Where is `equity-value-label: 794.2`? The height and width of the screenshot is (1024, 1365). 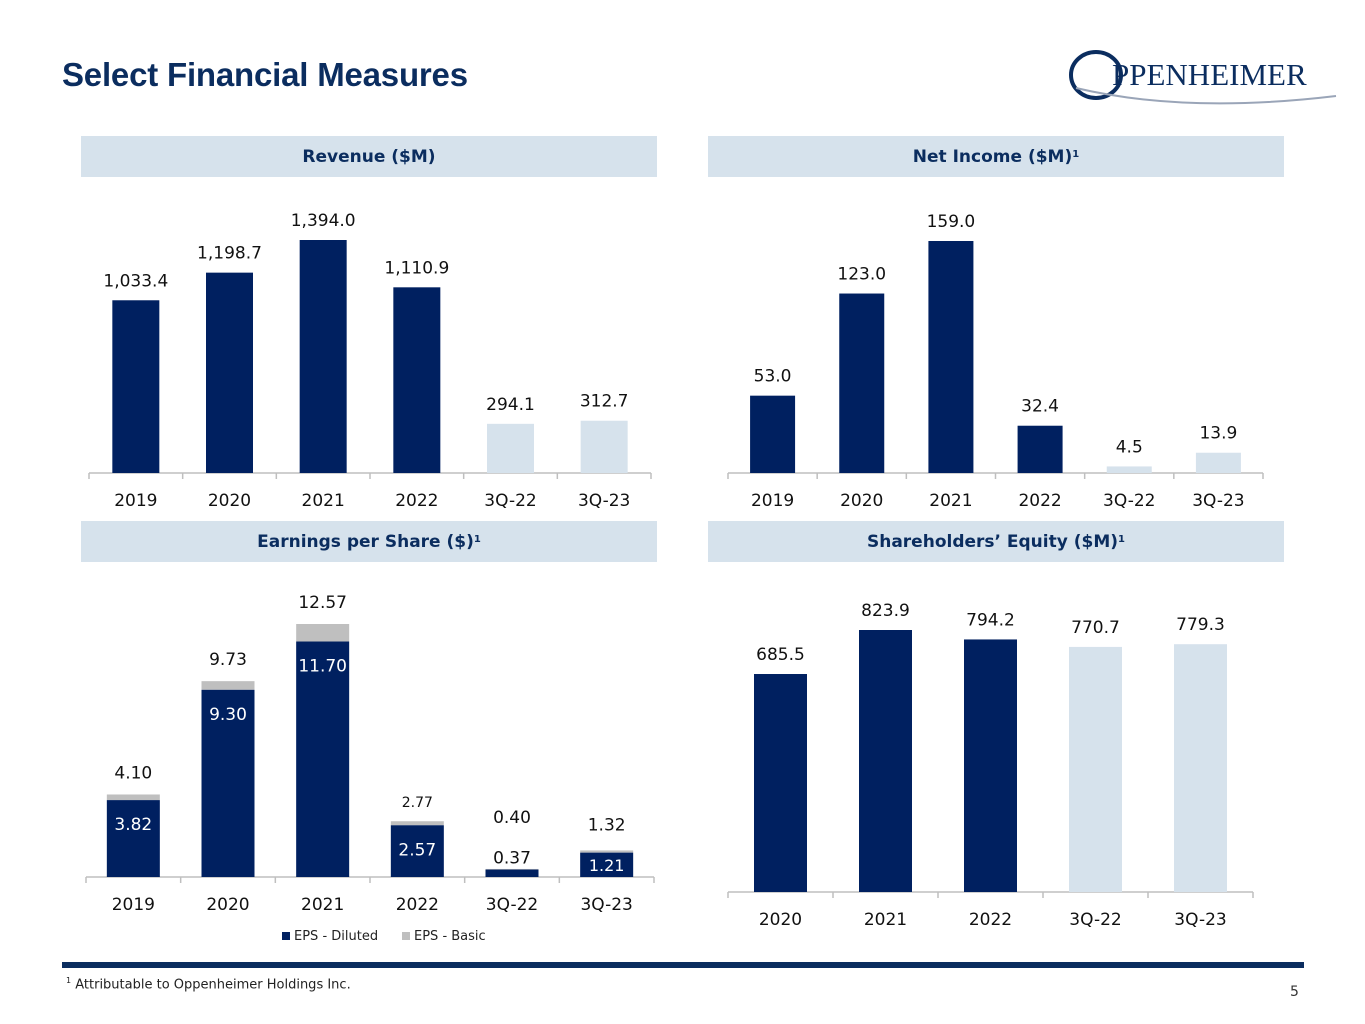 equity-value-label: 794.2 is located at coordinates (990, 620).